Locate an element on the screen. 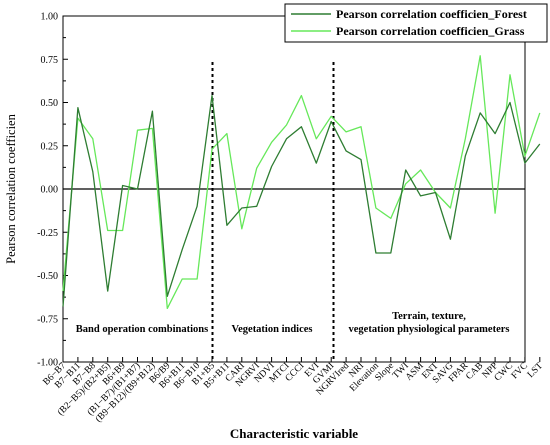 The image size is (550, 445). y-tick-label: 0.75 is located at coordinates (50, 60).